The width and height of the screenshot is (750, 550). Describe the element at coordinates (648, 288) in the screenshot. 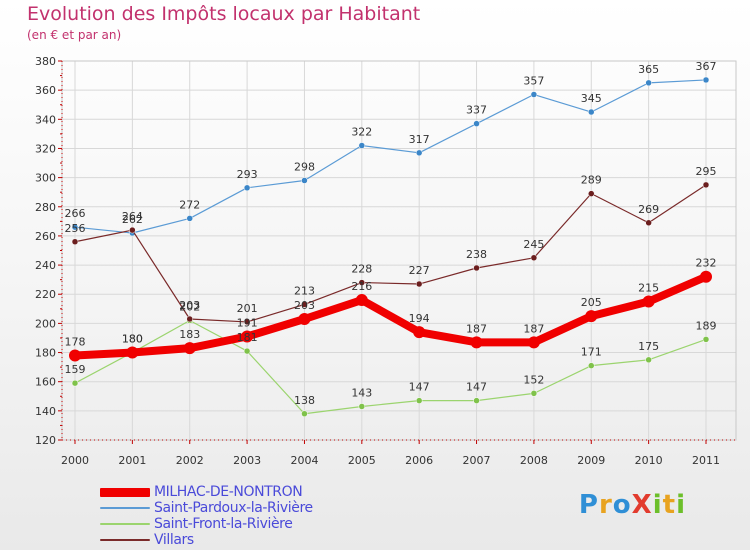

I see `data-label-milhac-de-nontron: 215` at that location.